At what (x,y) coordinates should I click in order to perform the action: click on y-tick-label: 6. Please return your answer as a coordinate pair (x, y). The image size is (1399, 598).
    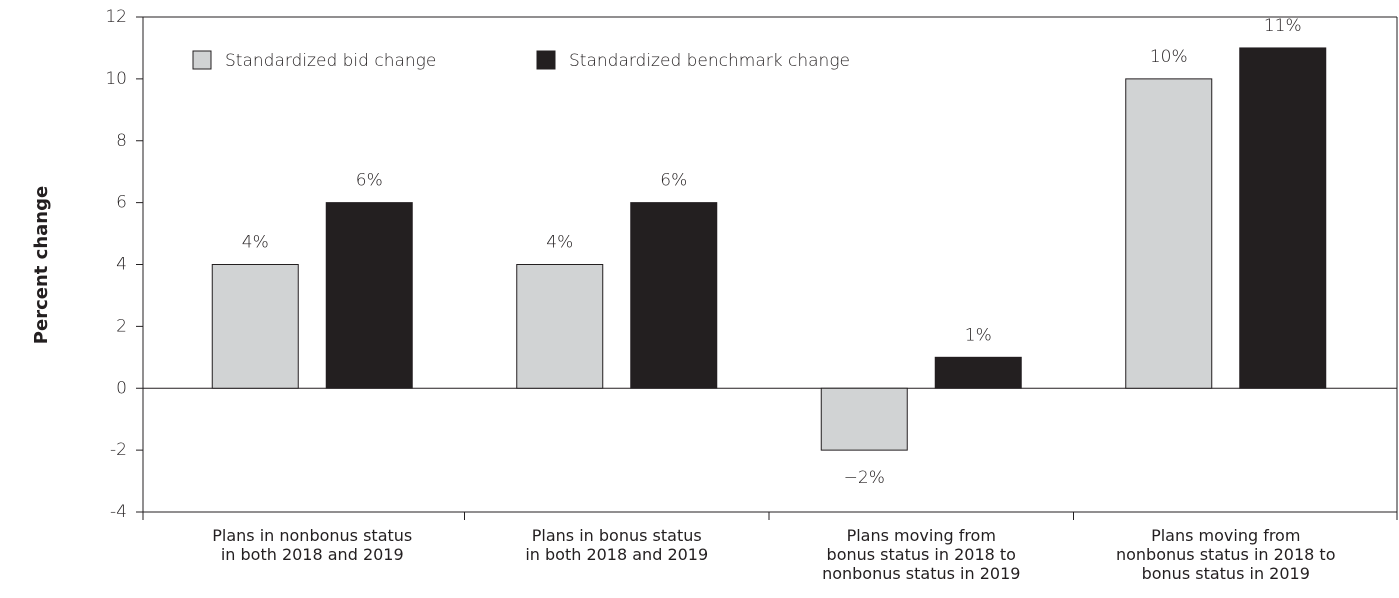
    Looking at the image, I should click on (121, 203).